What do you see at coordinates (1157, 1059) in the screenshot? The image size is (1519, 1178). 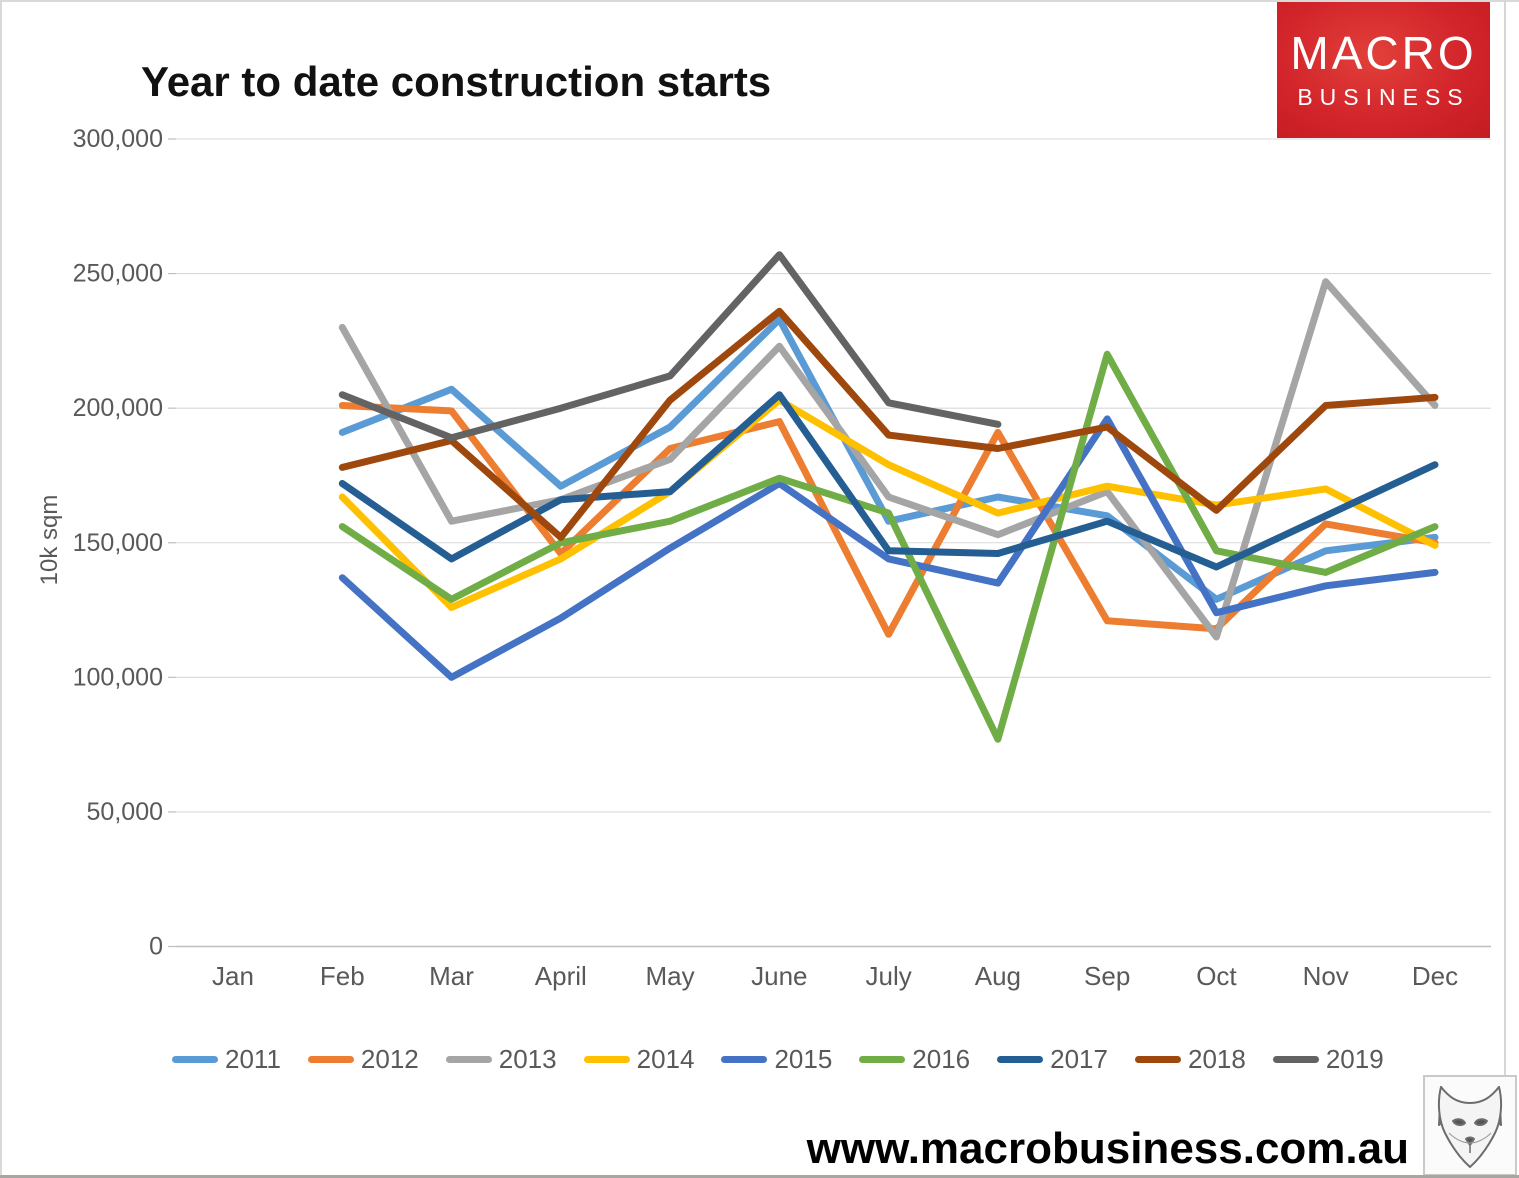 I see `legend-swatch-2018` at bounding box center [1157, 1059].